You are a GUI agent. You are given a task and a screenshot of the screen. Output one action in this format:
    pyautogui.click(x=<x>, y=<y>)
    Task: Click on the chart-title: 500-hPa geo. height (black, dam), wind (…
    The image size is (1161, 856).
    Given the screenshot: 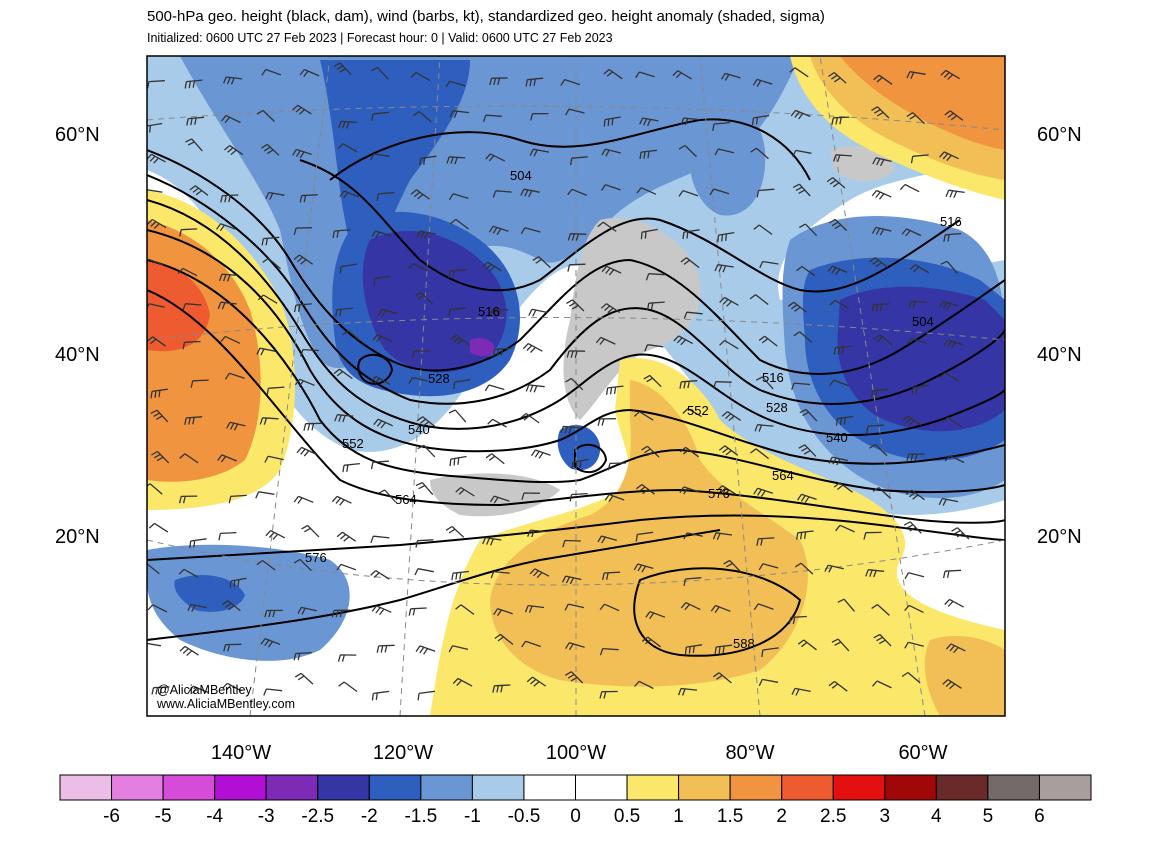 What is the action you would take?
    pyautogui.click(x=486, y=16)
    